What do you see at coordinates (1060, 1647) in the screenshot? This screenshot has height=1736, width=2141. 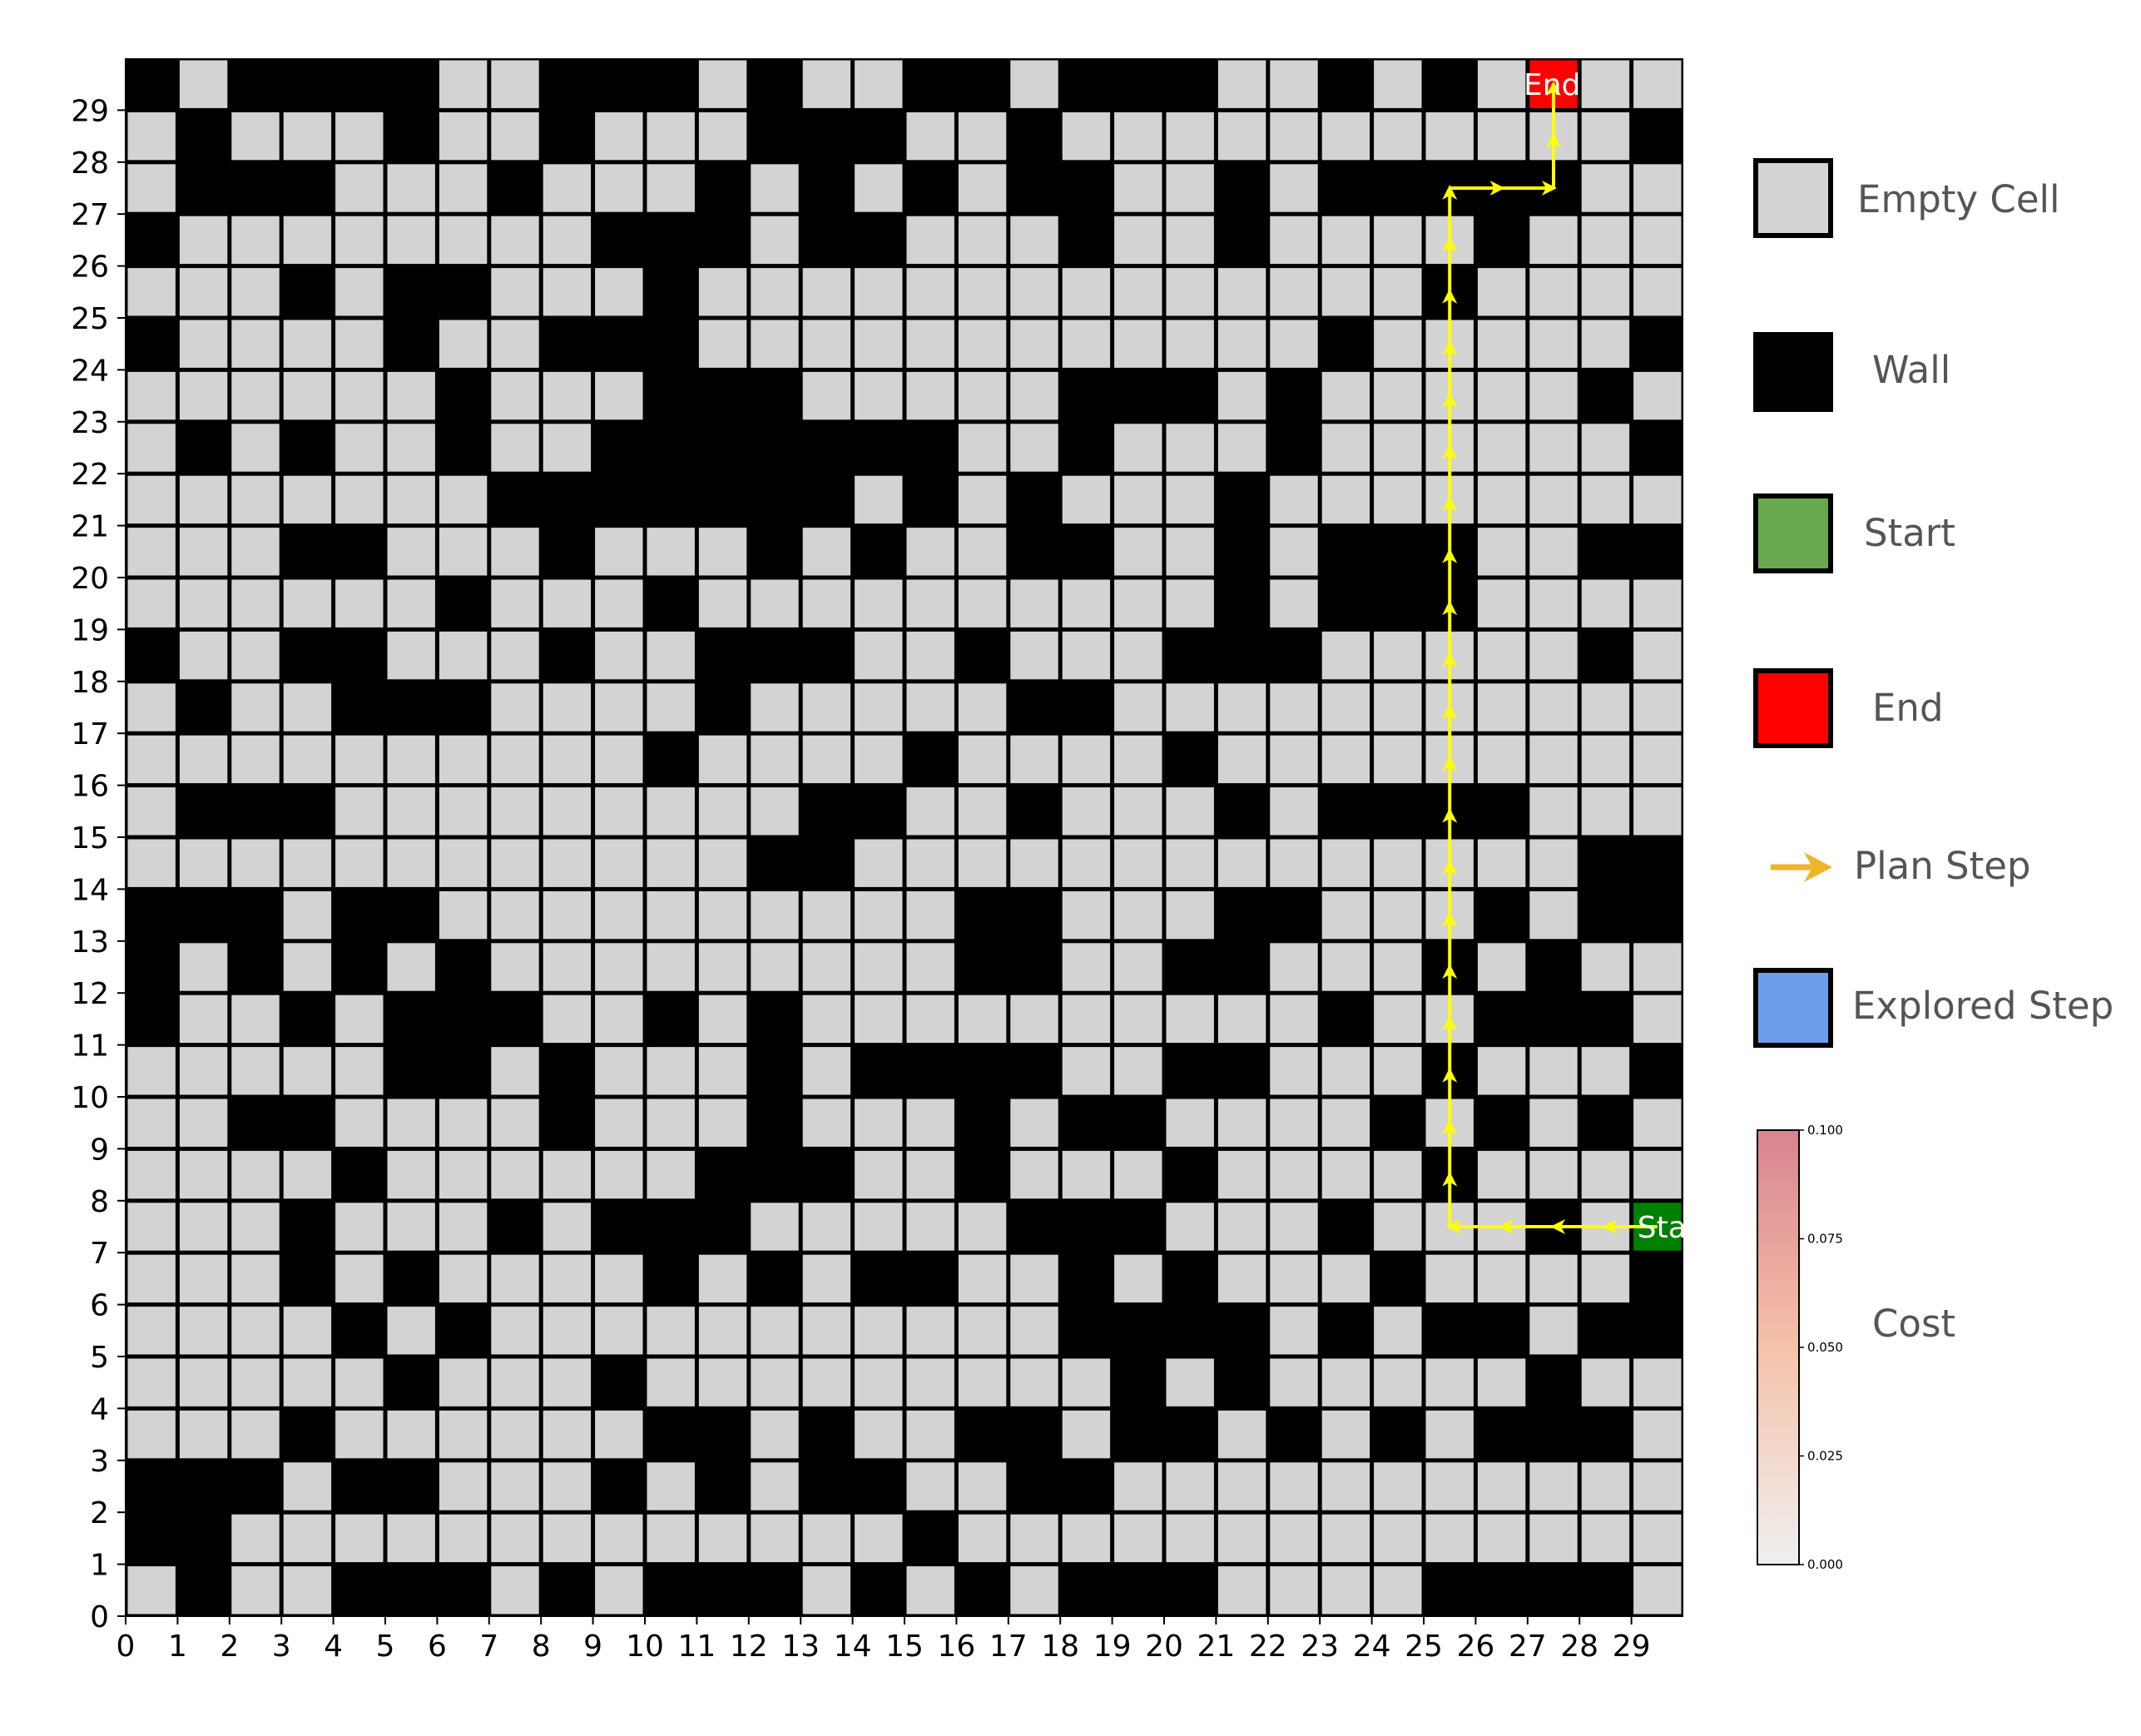 I see `x-tick-label: 18` at bounding box center [1060, 1647].